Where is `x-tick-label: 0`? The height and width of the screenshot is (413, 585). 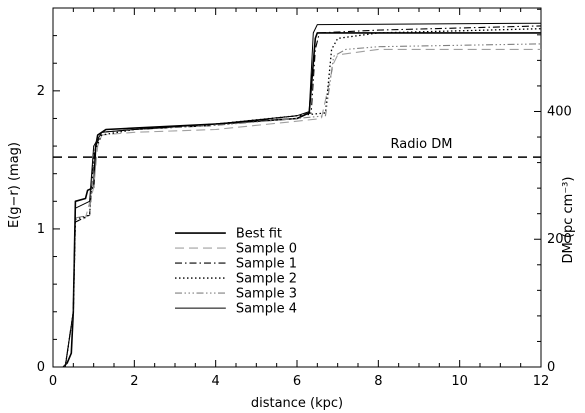
x-tick-label: 0 is located at coordinates (53, 381).